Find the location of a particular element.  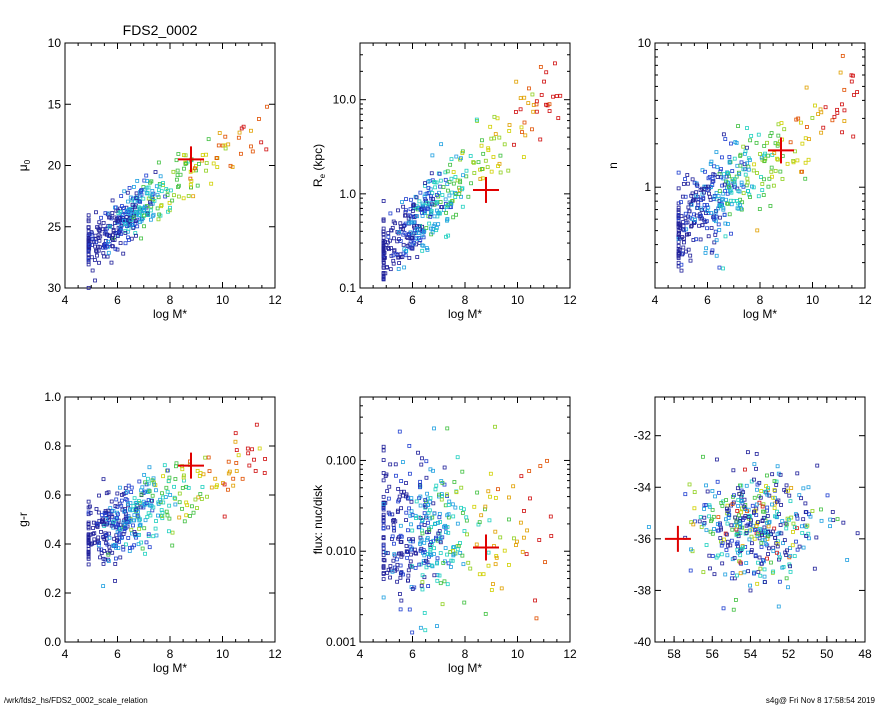

y-tick-label: 0.0 is located at coordinates (52, 642).